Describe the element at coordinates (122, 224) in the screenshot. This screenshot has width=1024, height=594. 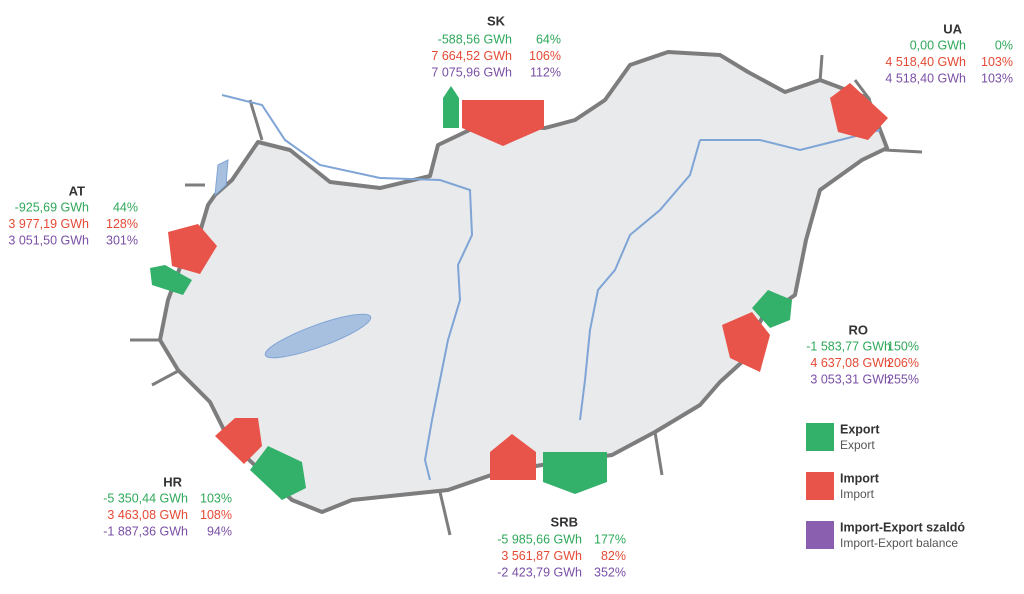
I see `import-percent: 128%` at that location.